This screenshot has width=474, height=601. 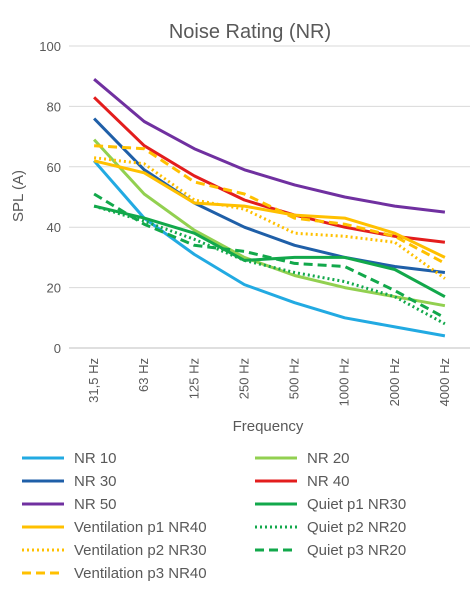 I want to click on legend-label: Ventilation p3 NR40, so click(x=140, y=573).